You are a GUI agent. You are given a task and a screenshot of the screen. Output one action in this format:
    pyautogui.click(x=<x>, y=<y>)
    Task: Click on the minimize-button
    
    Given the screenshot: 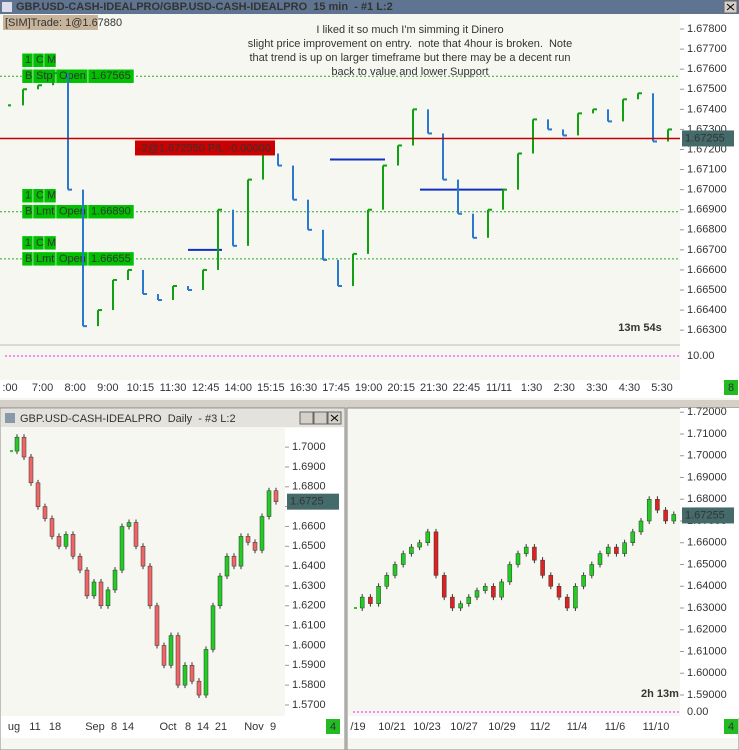 What is the action you would take?
    pyautogui.click(x=306, y=418)
    